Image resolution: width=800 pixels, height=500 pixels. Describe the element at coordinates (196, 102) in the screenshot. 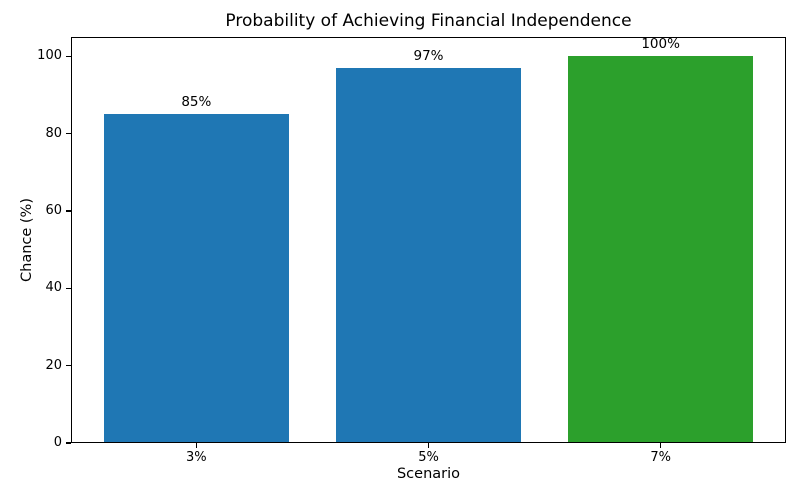

I see `bar-value-label: 85%` at that location.